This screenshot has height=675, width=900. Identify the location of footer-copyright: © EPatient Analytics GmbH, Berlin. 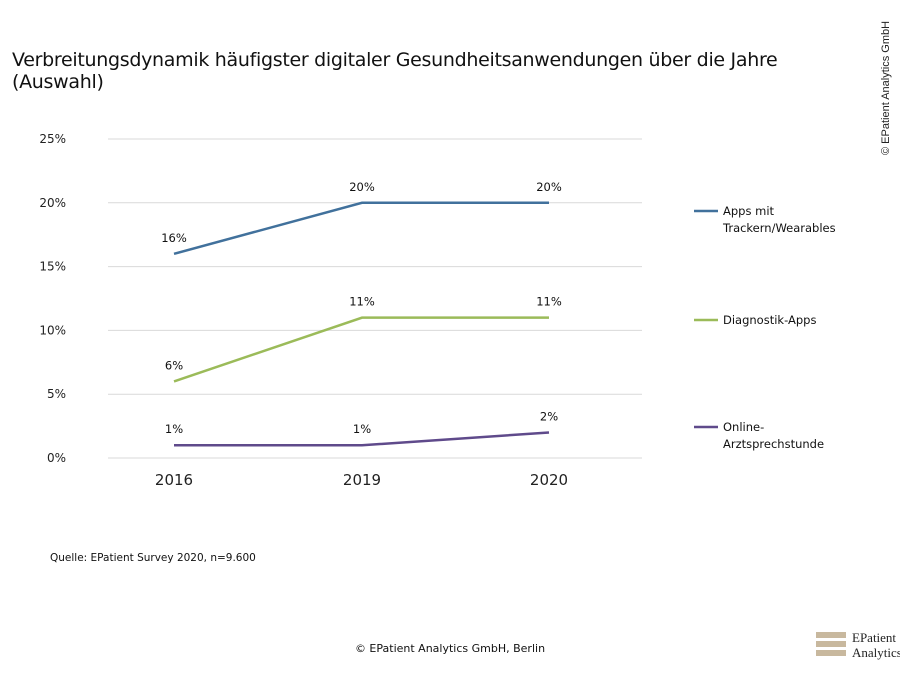
(450, 648).